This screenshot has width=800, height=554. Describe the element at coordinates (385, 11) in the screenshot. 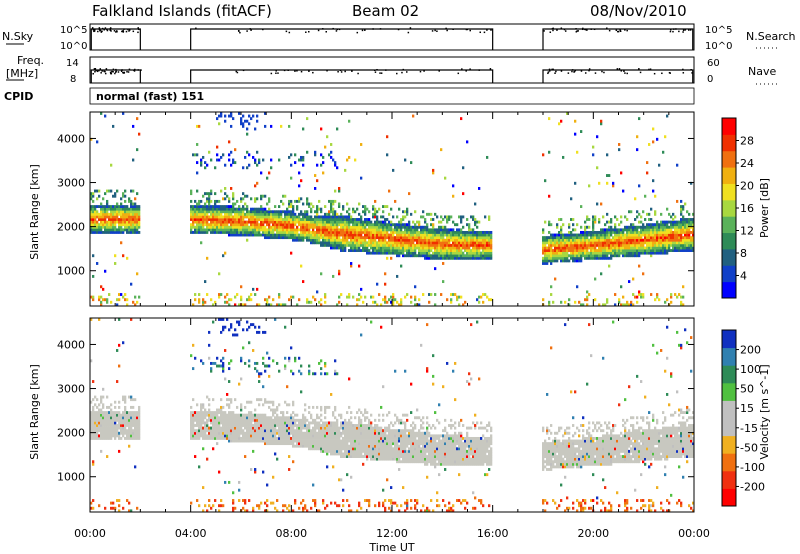

I see `beam-title: Beam 02` at that location.